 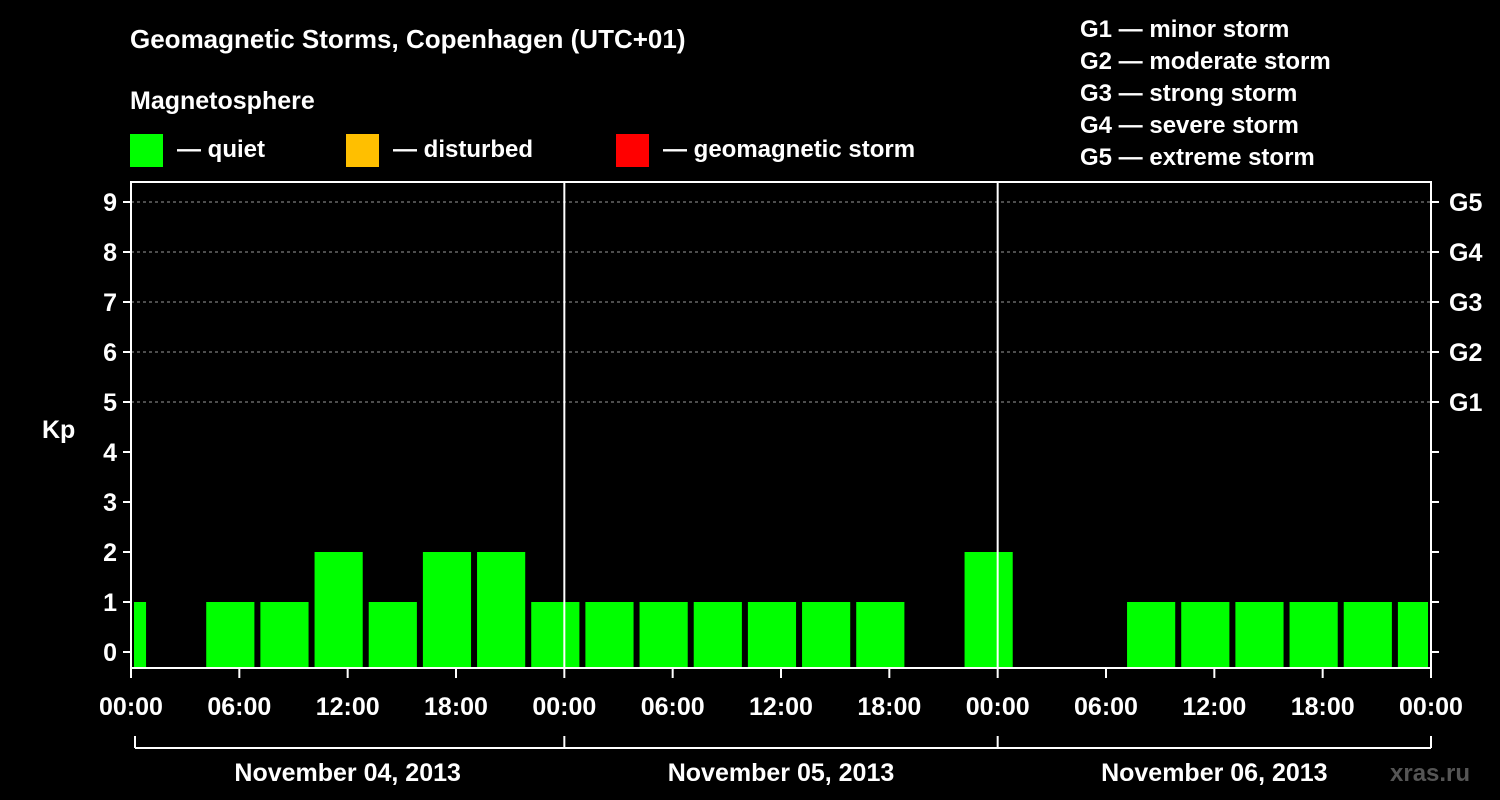 What do you see at coordinates (463, 149) in the screenshot?
I see `legend-label-disturbed: — disturbed` at bounding box center [463, 149].